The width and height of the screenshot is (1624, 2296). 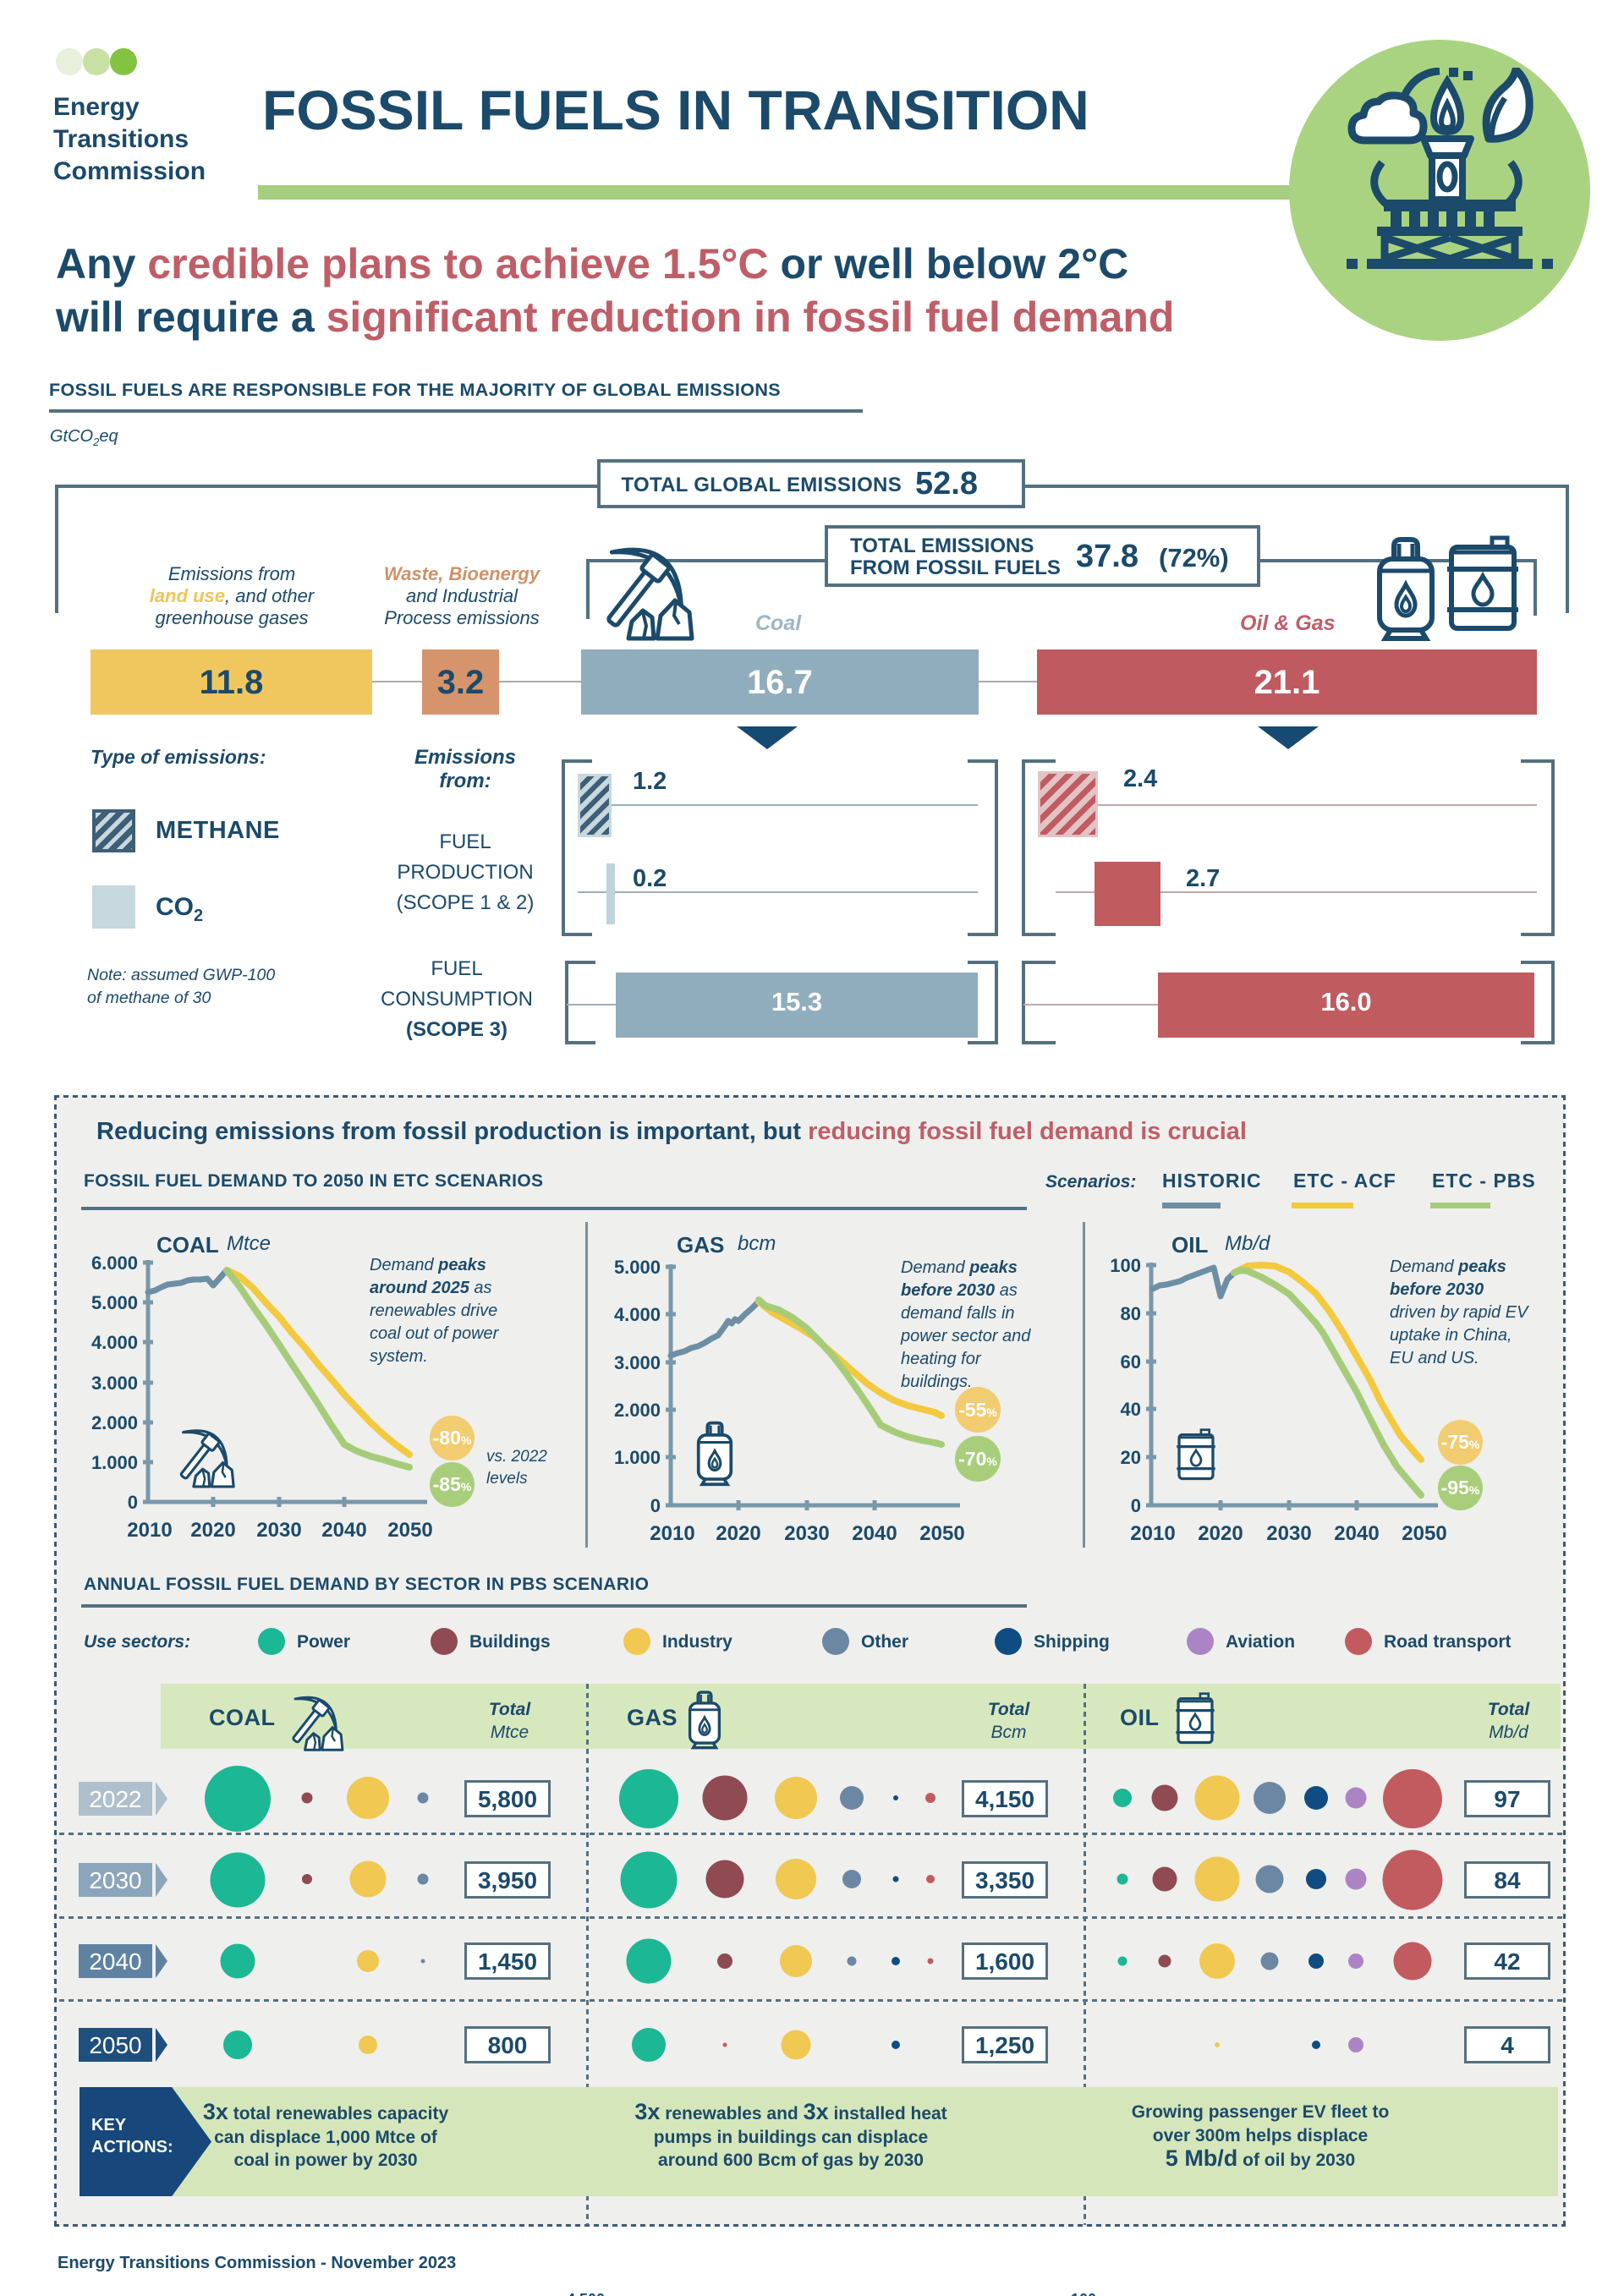 What do you see at coordinates (1131, 1458) in the screenshot?
I see `svg-text: 20` at bounding box center [1131, 1458].